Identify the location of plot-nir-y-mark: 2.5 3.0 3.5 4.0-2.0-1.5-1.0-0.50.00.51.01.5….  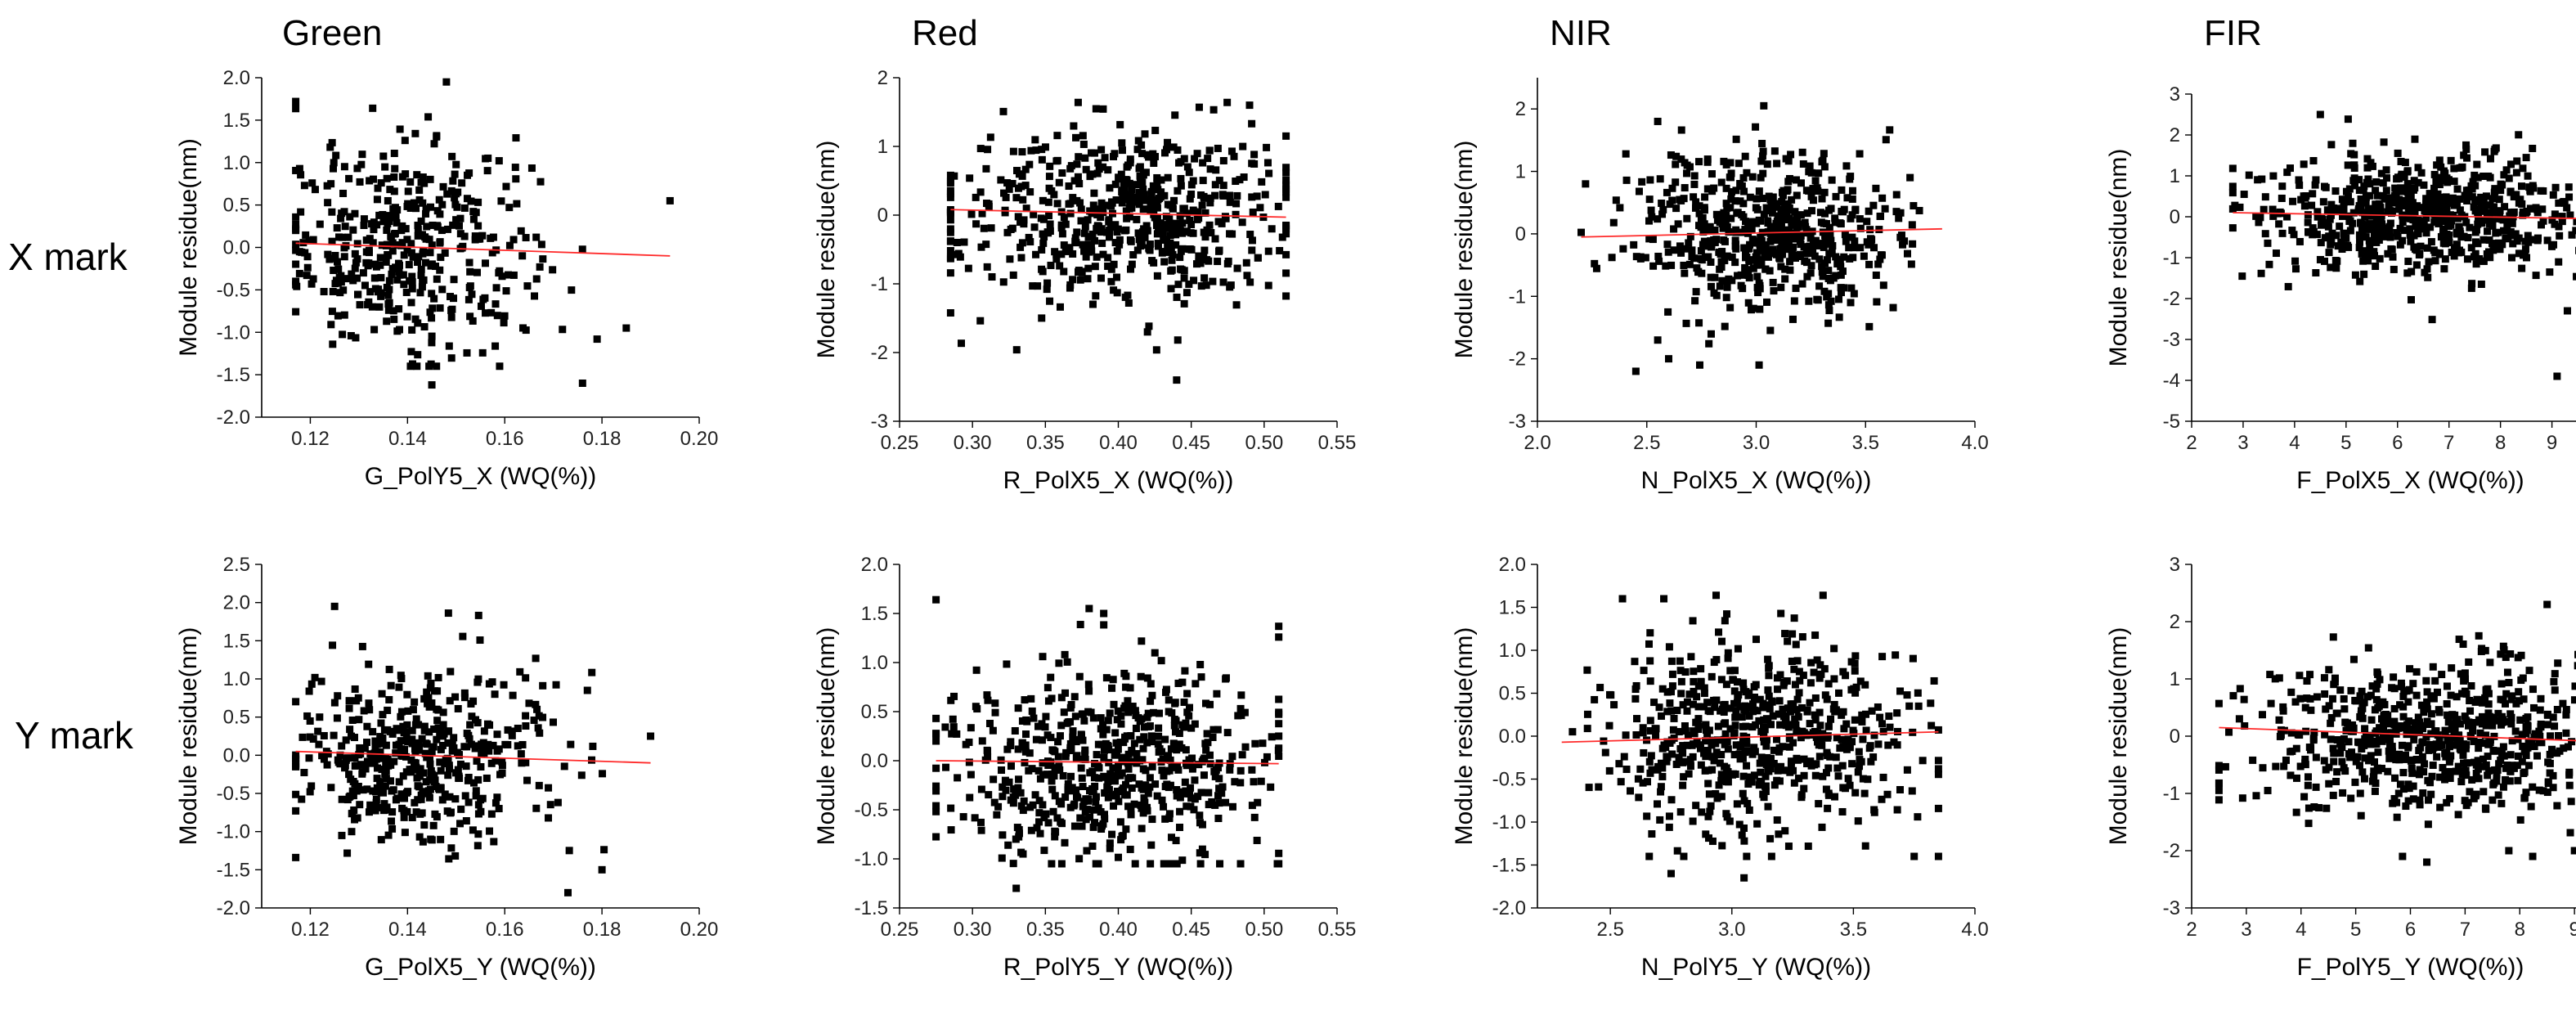
(1720, 767).